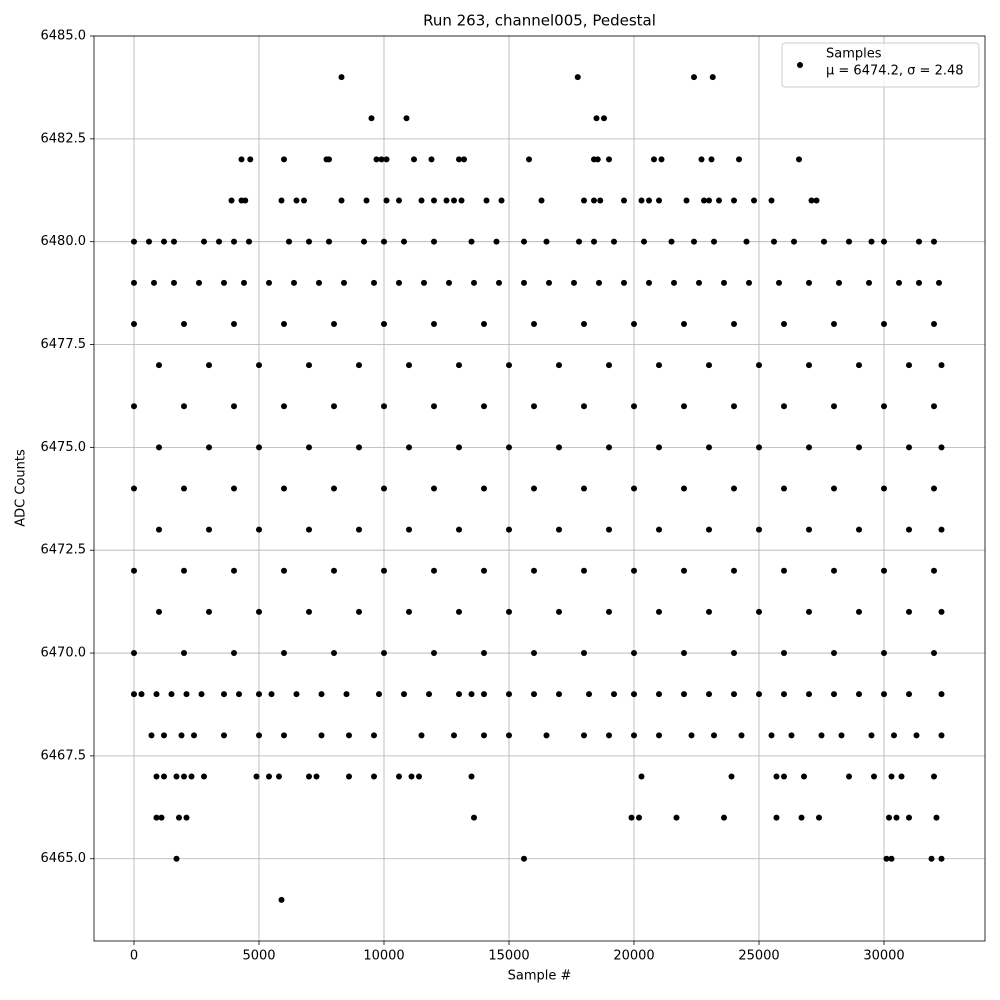  Describe the element at coordinates (64, 344) in the screenshot. I see `y-tick-label: 6477.5` at that location.